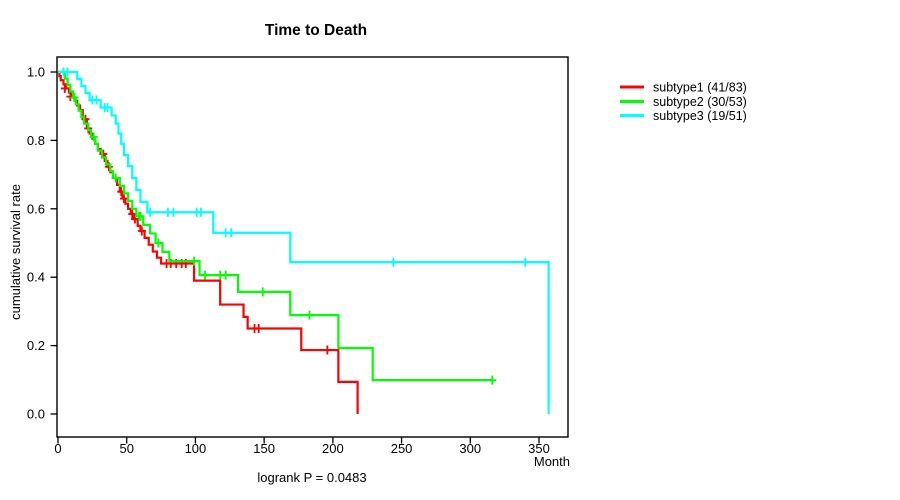 Image resolution: width=900 pixels, height=500 pixels. I want to click on x-axis-label: Month, so click(552, 461).